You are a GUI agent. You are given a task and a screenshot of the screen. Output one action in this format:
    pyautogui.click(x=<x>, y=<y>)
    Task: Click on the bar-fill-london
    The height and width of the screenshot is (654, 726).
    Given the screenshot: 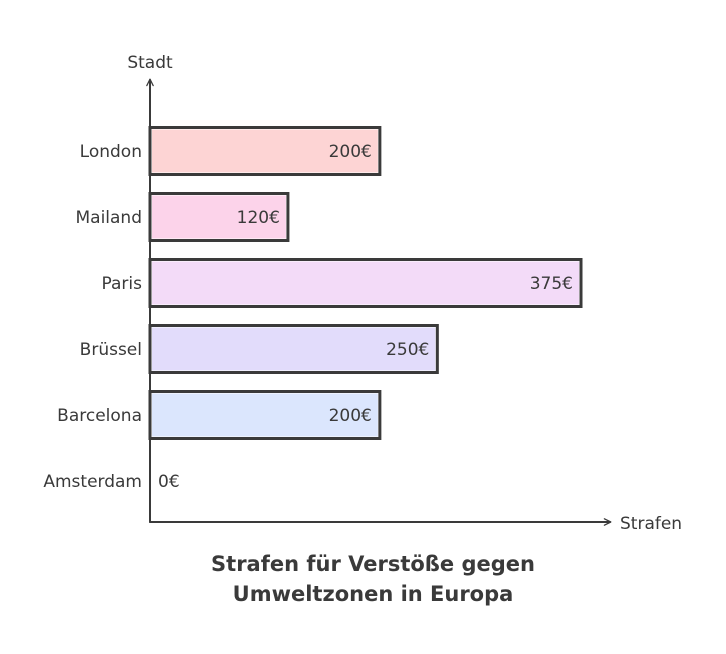 What is the action you would take?
    pyautogui.click(x=265, y=151)
    